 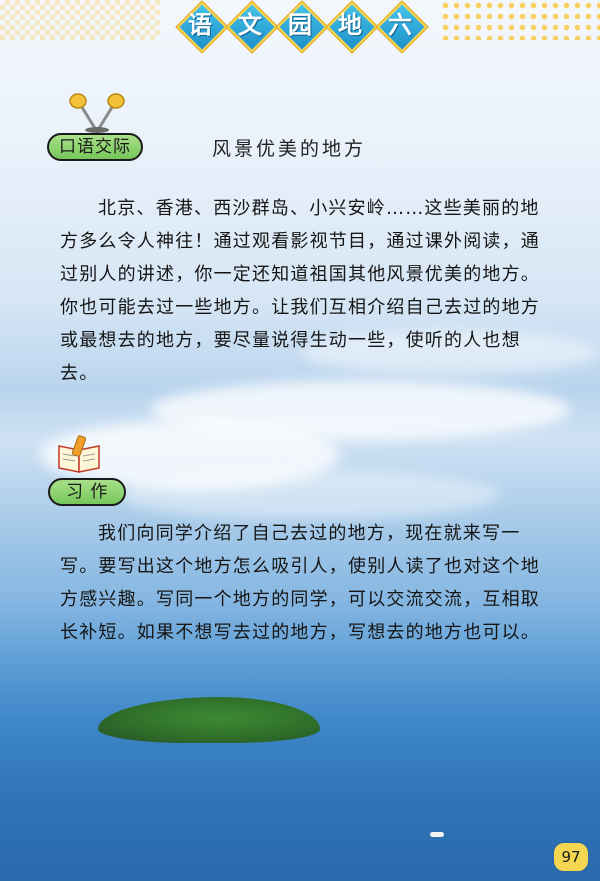 I want to click on title-tile: 园, so click(x=302, y=27).